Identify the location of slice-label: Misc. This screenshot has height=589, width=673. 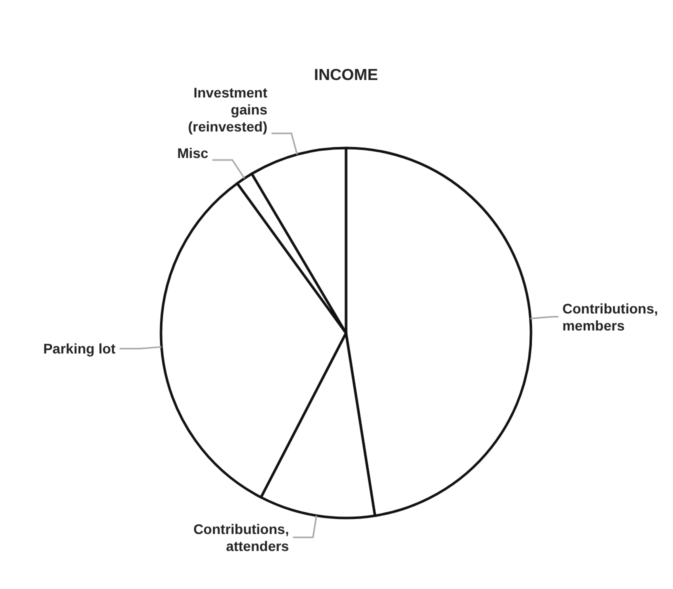
(193, 152).